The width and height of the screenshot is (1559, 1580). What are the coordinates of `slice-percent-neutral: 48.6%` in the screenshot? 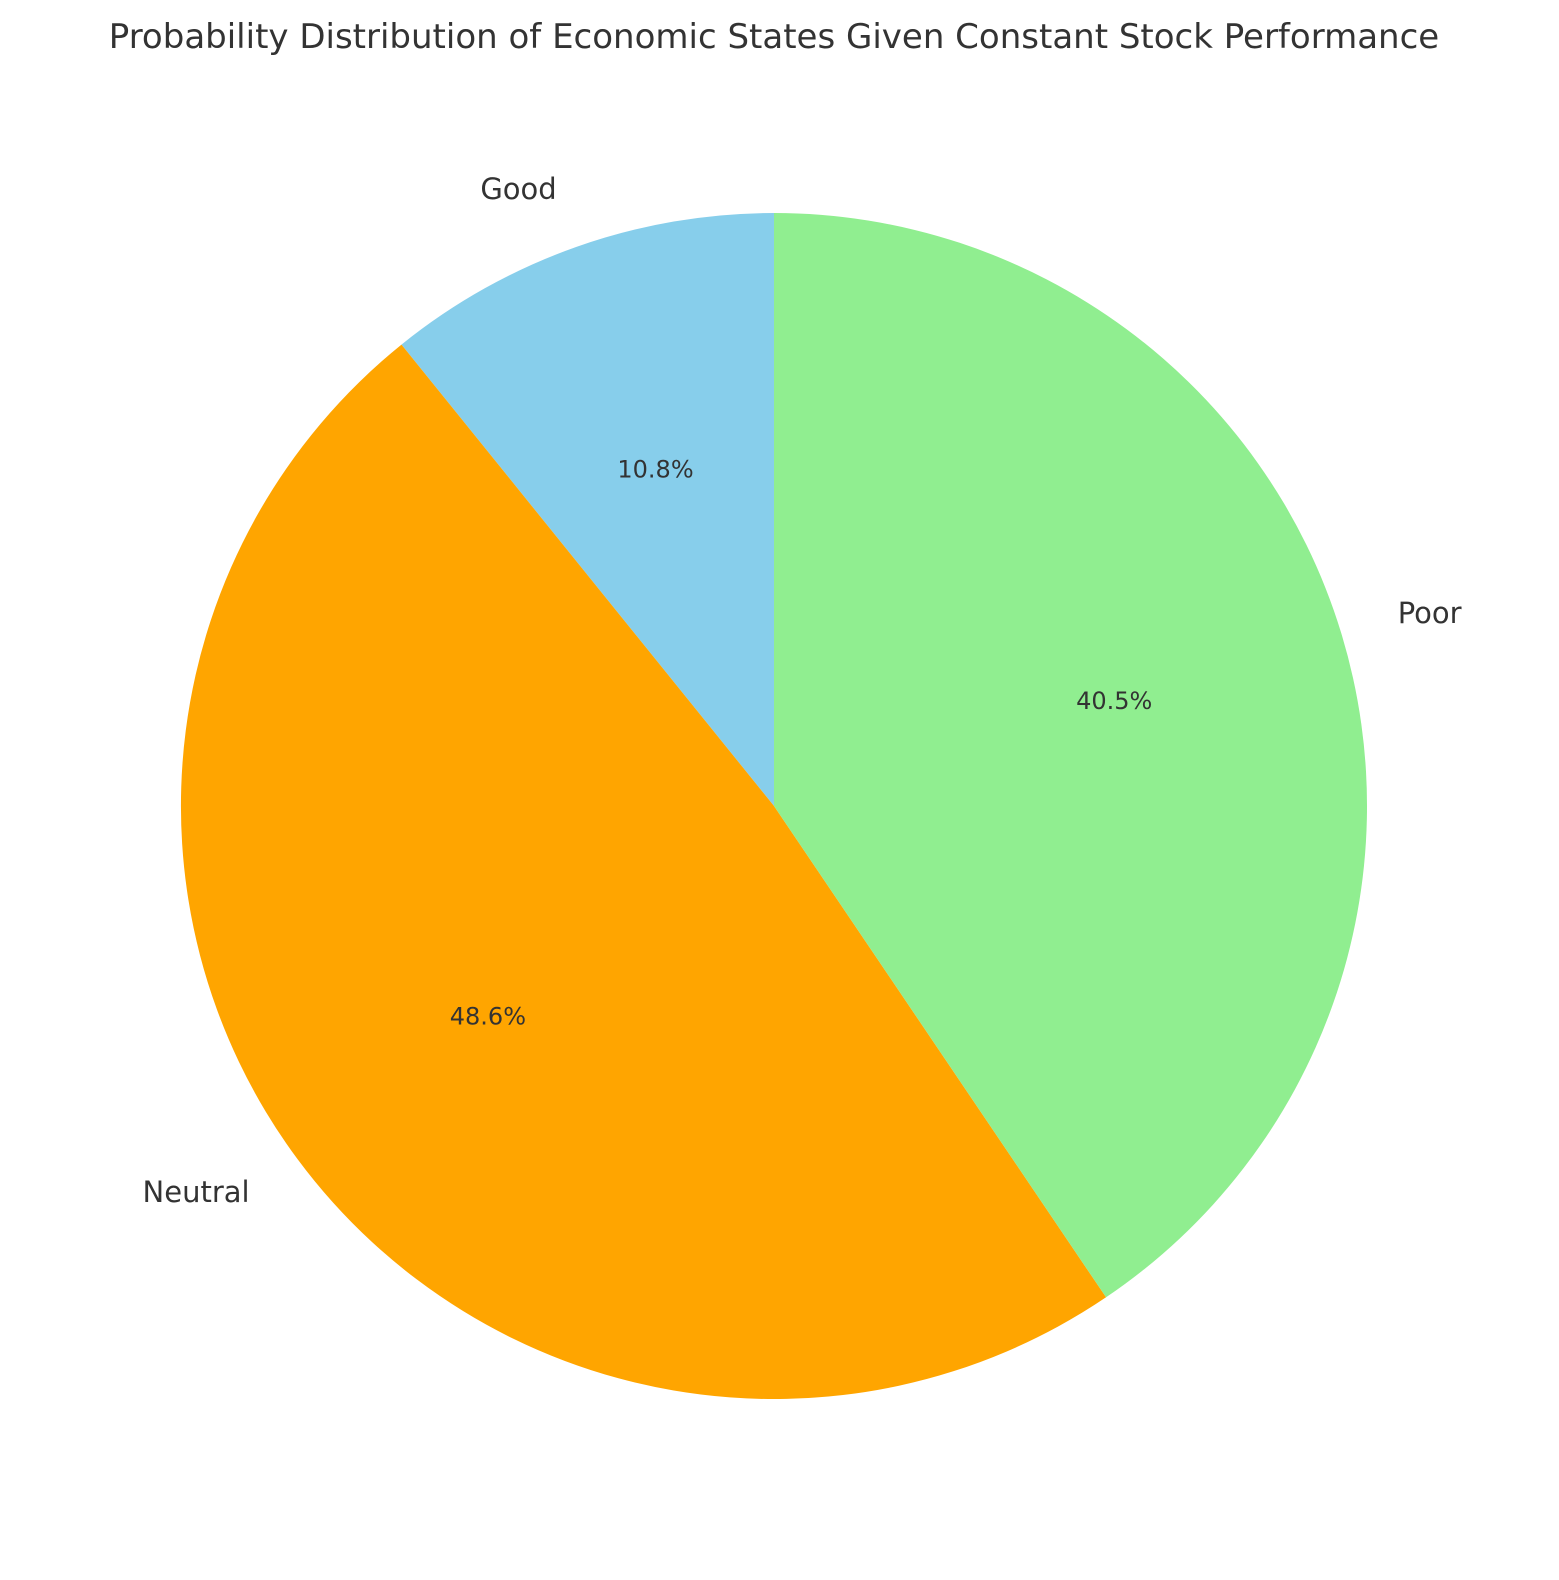 It's located at (488, 1017).